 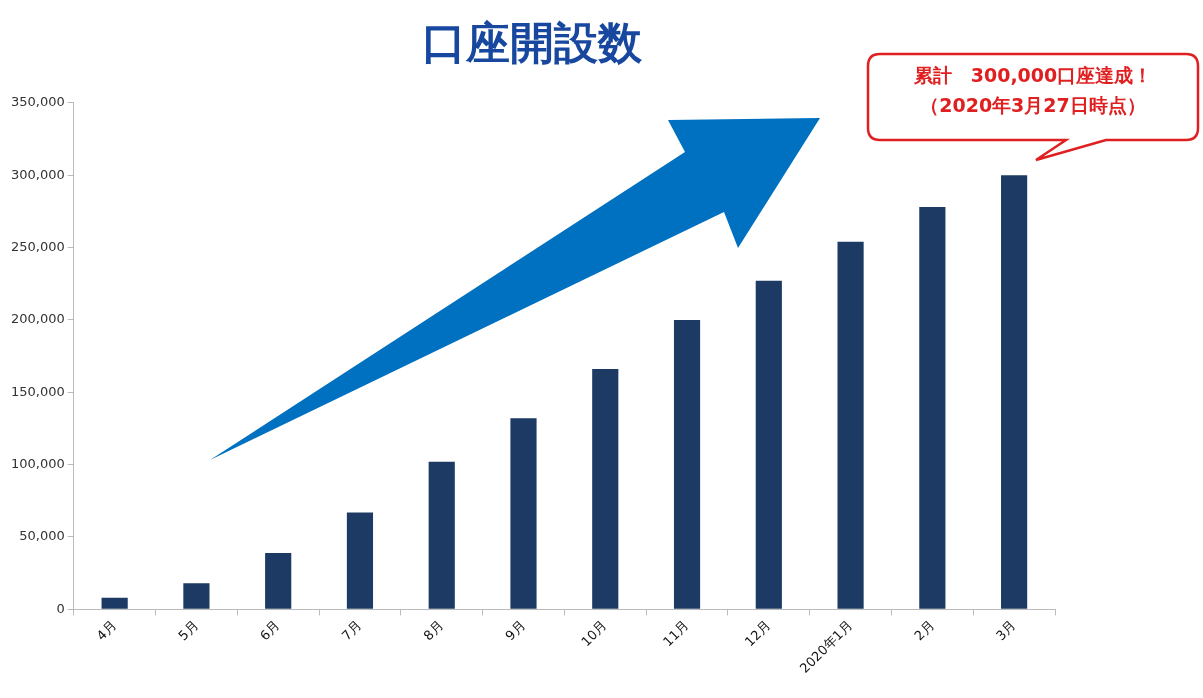 What do you see at coordinates (924, 630) in the screenshot?
I see `x-tick-label: 2月` at bounding box center [924, 630].